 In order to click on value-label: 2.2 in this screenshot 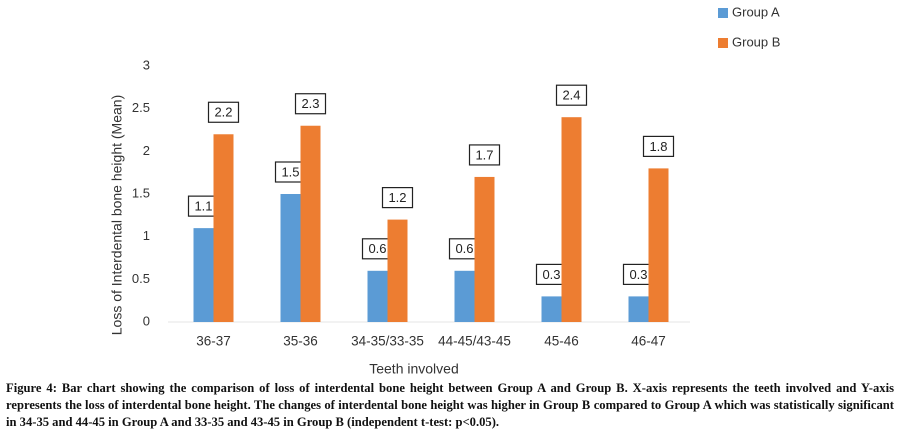, I will do `click(223, 112)`.